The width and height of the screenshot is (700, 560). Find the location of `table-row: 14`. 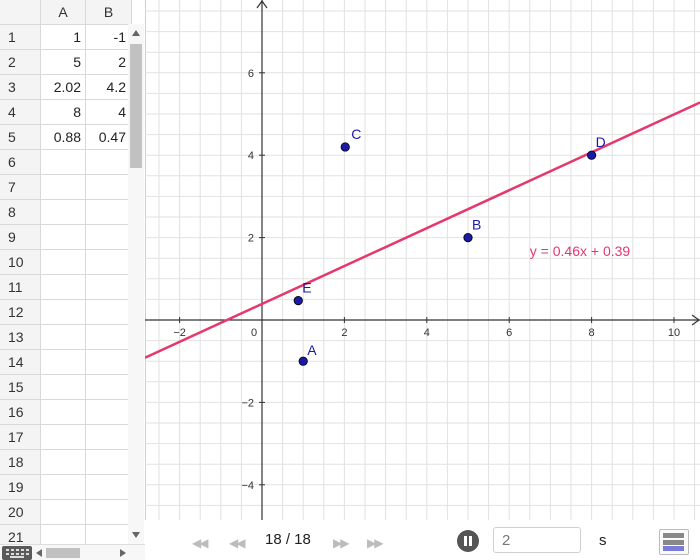

table-row: 14 is located at coordinates (66, 362).